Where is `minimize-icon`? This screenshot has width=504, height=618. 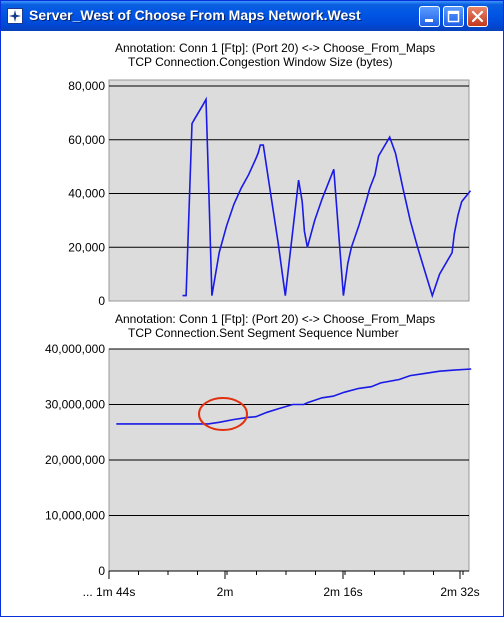
minimize-icon is located at coordinates (429, 20).